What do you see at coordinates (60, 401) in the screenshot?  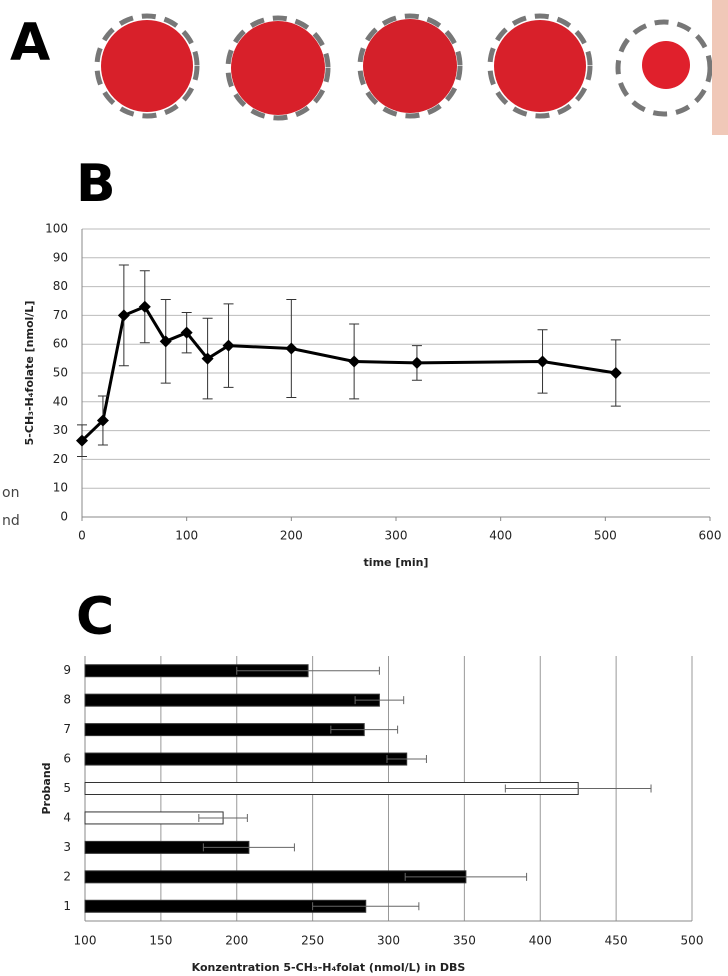 I see `y-tick-label: 40` at bounding box center [60, 401].